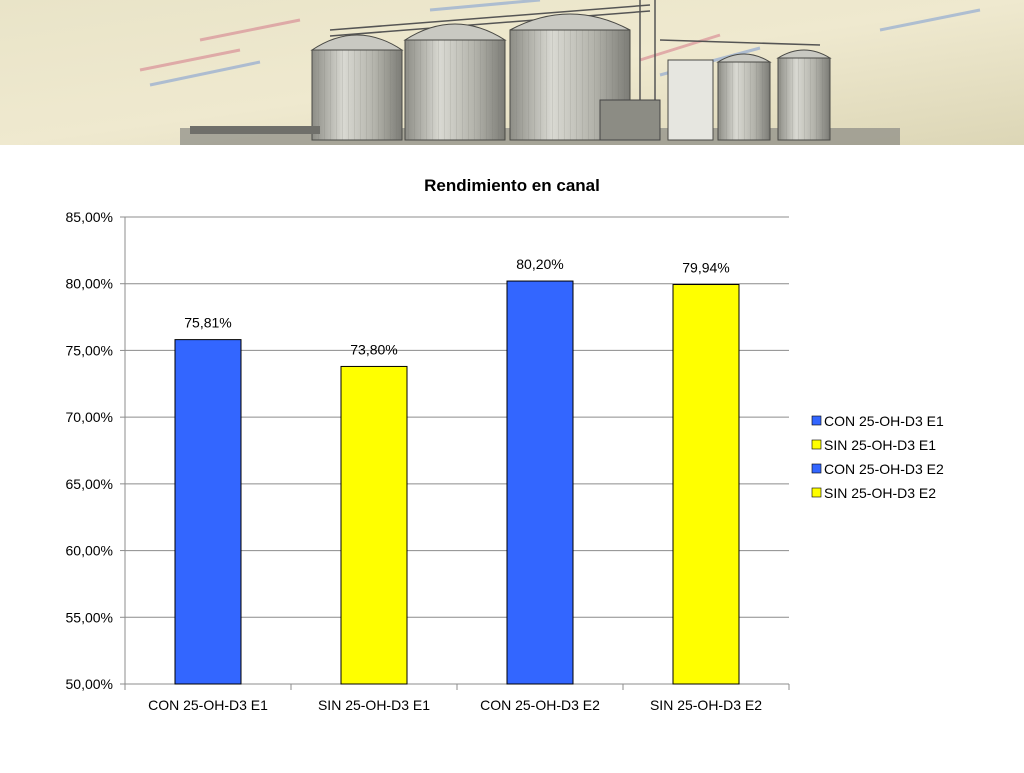 The image size is (1024, 773). What do you see at coordinates (705, 268) in the screenshot?
I see `data-label: 79,94%` at bounding box center [705, 268].